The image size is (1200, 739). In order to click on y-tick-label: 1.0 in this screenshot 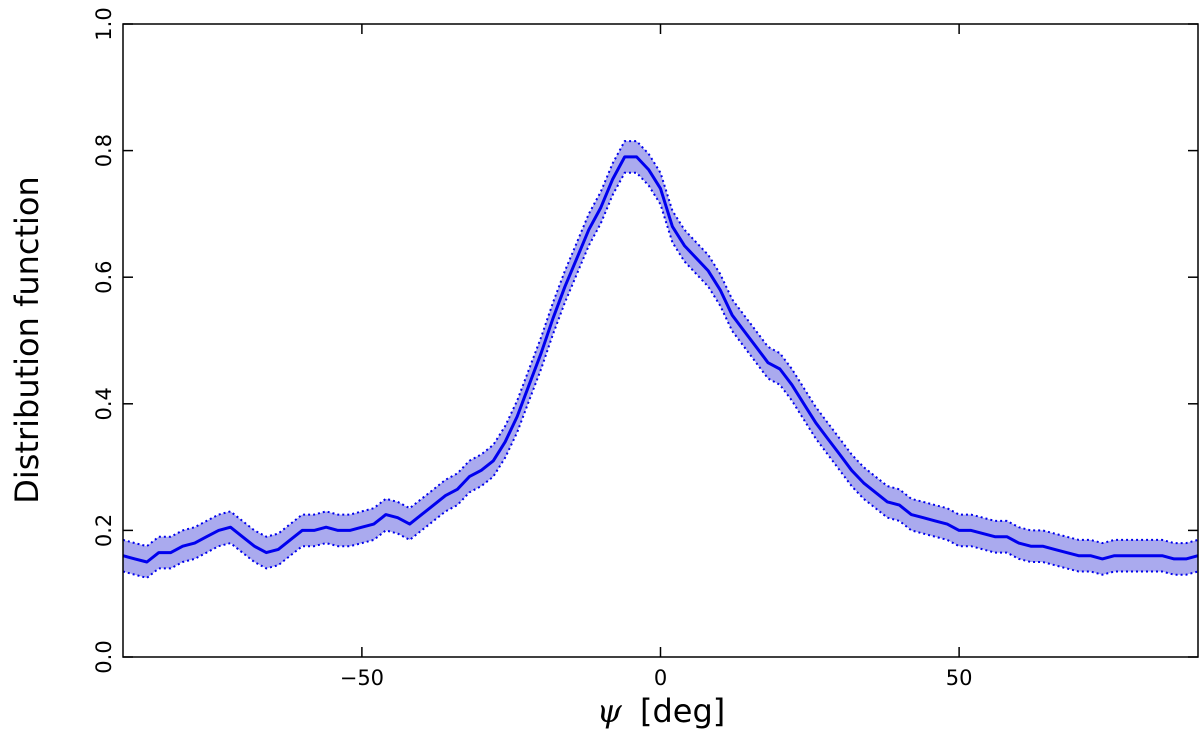, I will do `click(104, 23)`.